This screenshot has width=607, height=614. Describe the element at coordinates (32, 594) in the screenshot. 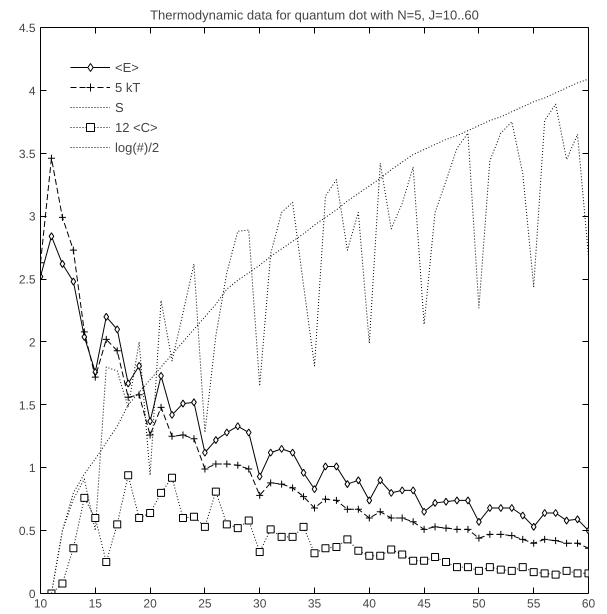

I see `y-tick-label: 0` at that location.